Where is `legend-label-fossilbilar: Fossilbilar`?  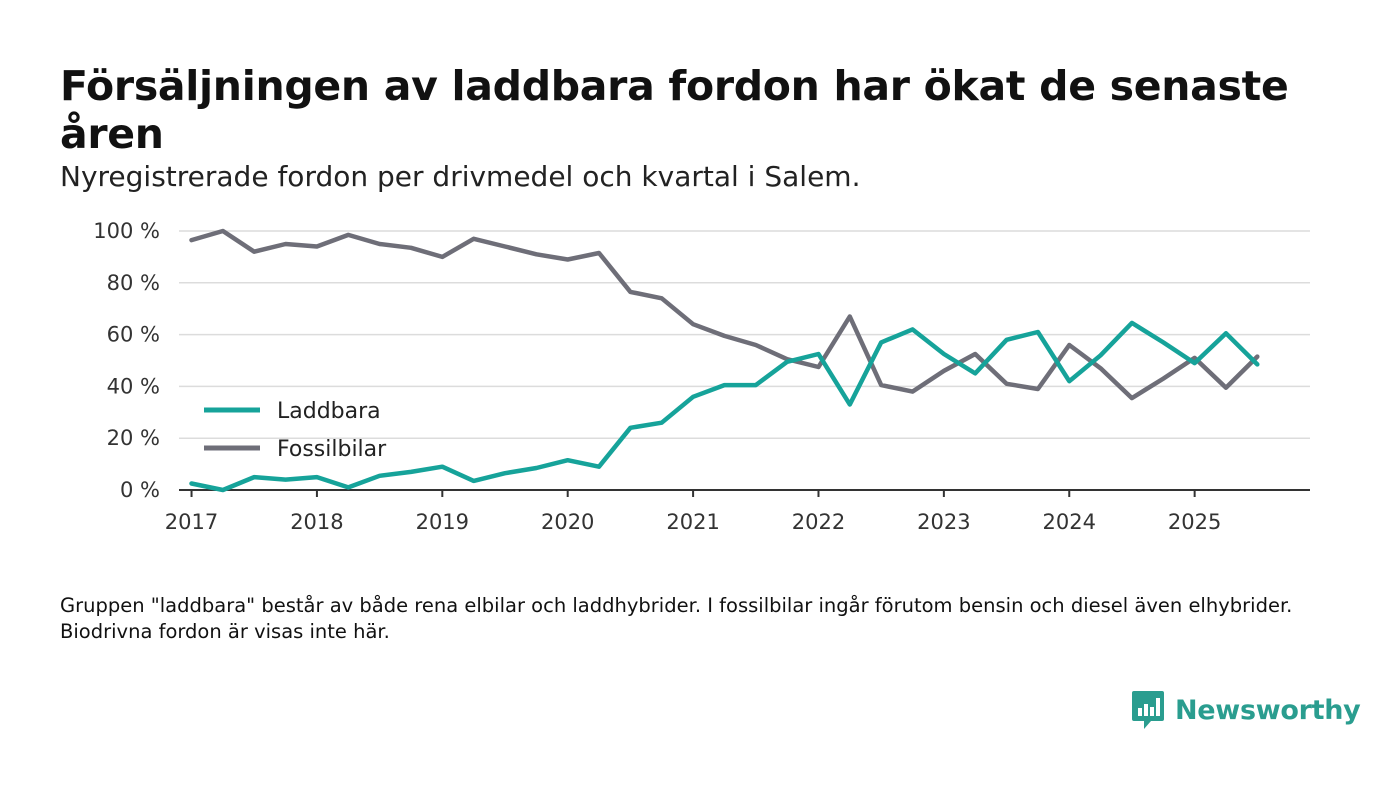
legend-label-fossilbilar: Fossilbilar is located at coordinates (332, 449).